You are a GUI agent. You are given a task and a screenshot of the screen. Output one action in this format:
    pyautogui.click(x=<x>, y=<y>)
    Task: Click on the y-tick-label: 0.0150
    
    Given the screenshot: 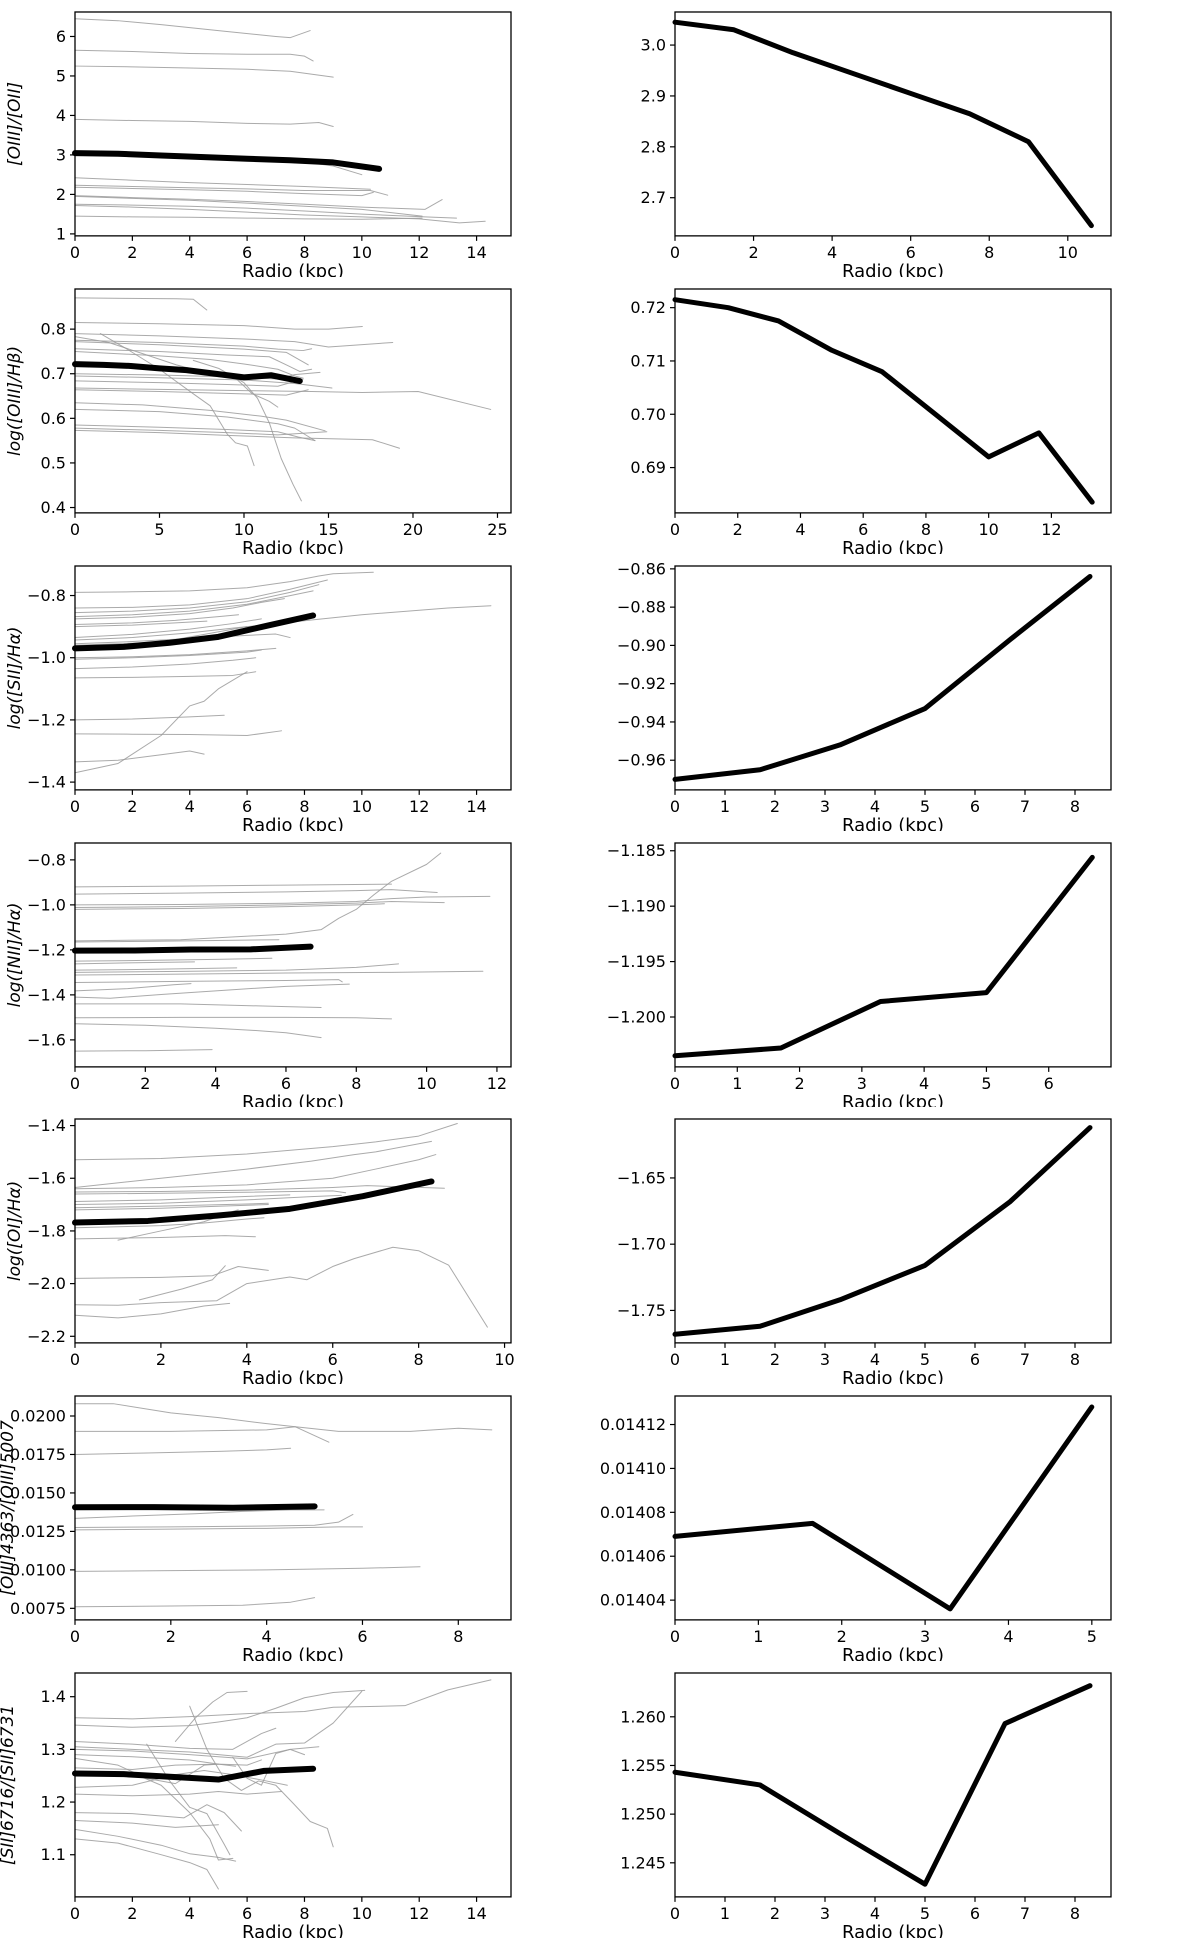 What is the action you would take?
    pyautogui.click(x=38, y=1493)
    